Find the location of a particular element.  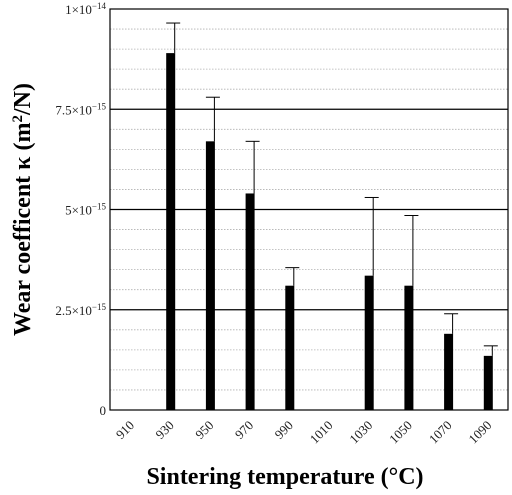

y-tick-label: 5×10⁻¹⁵ is located at coordinates (85, 210).